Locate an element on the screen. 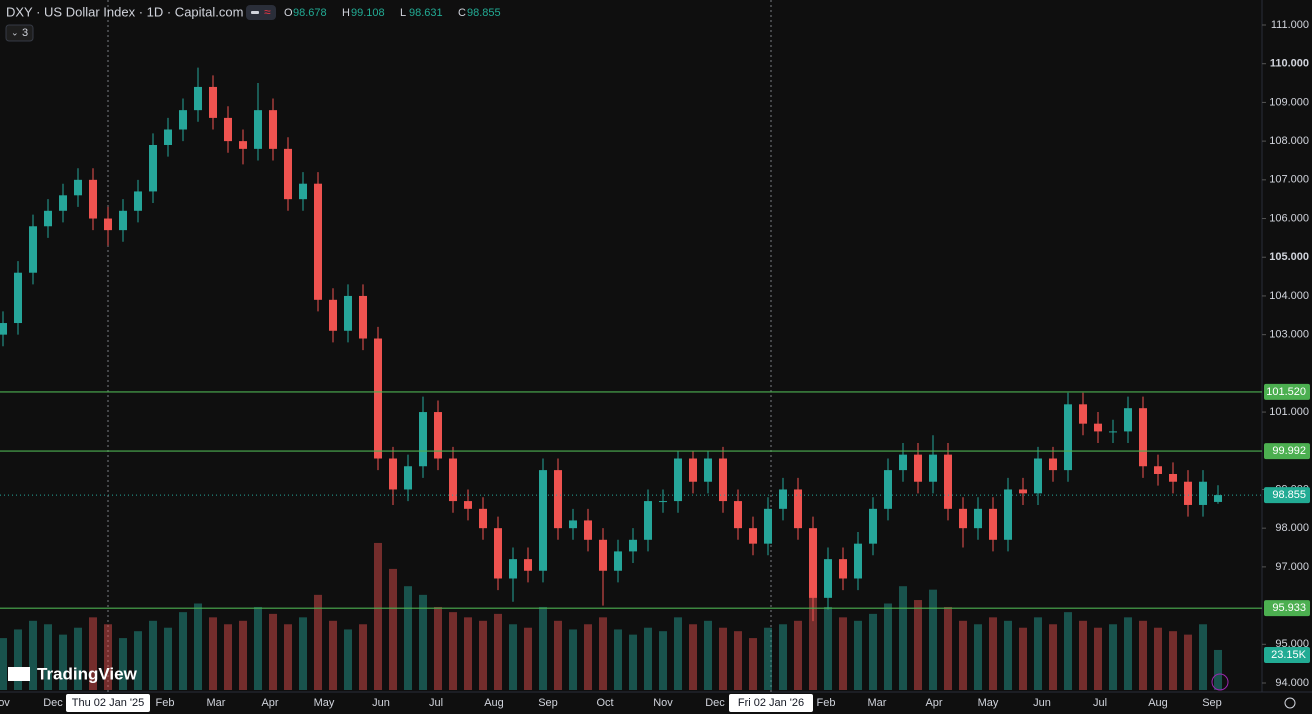 The image size is (1312, 714). x-tick-label: ov is located at coordinates (5, 703).